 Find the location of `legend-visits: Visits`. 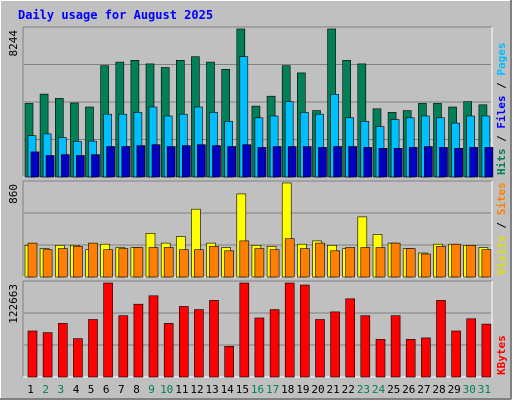

legend-visits: Visits is located at coordinates (501, 255).